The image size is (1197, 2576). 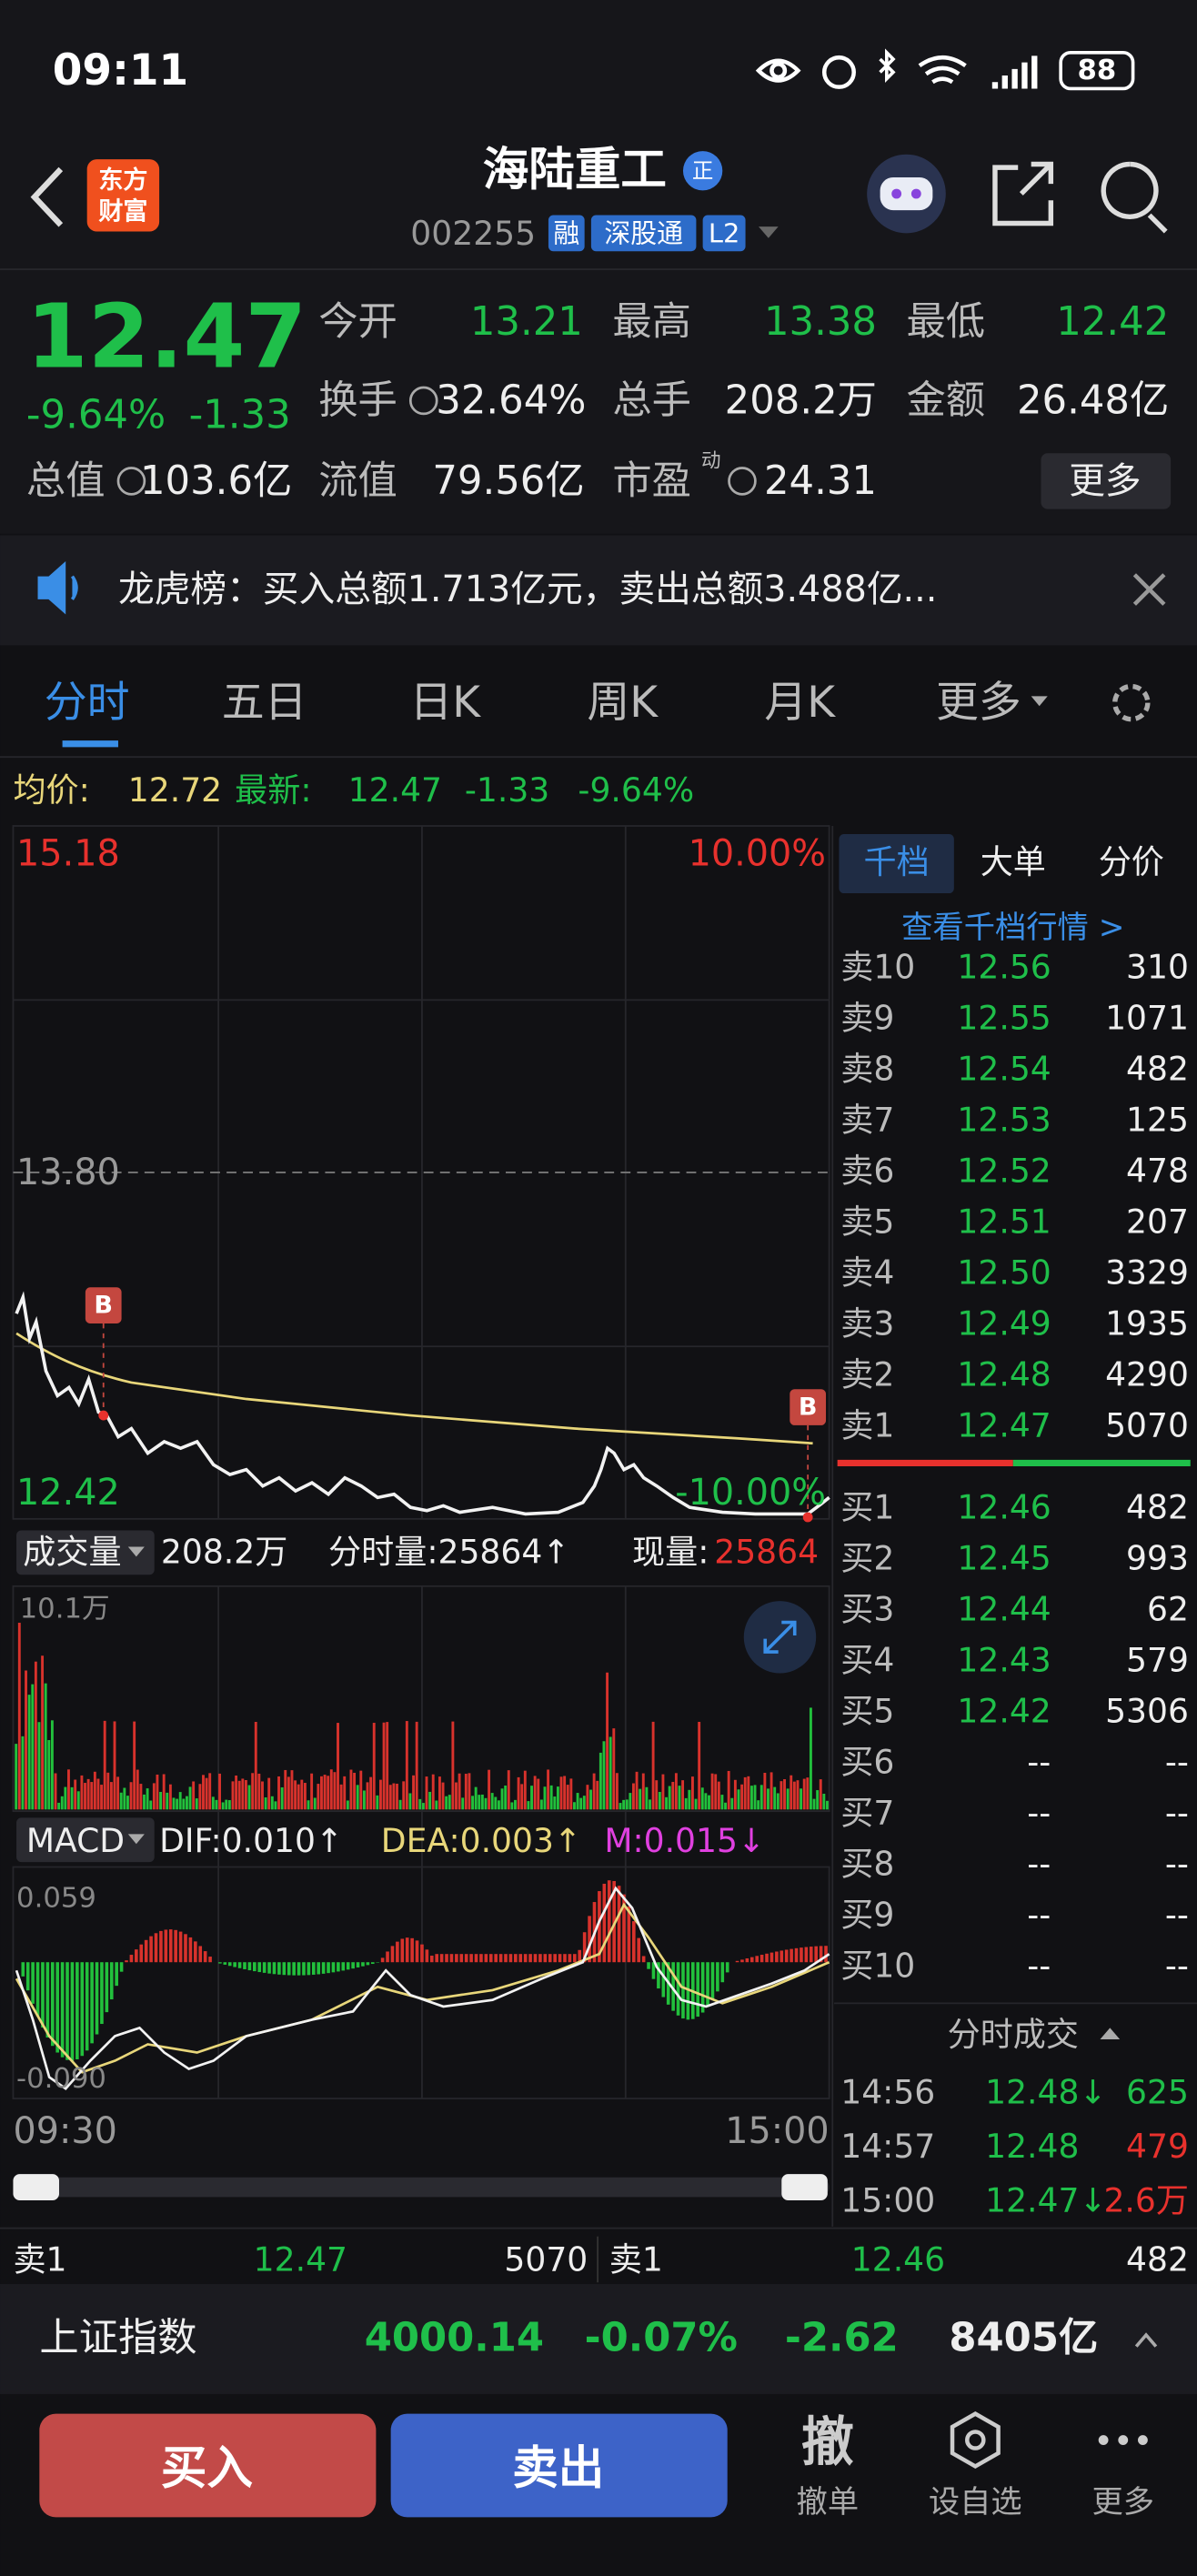 What do you see at coordinates (978, 703) in the screenshot?
I see `tab: 更多` at bounding box center [978, 703].